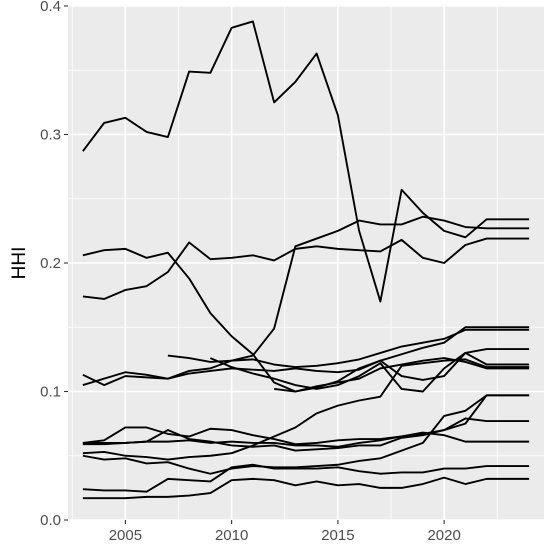 The image size is (550, 552). Describe the element at coordinates (19, 263) in the screenshot. I see `y-axis-title: HHI` at that location.